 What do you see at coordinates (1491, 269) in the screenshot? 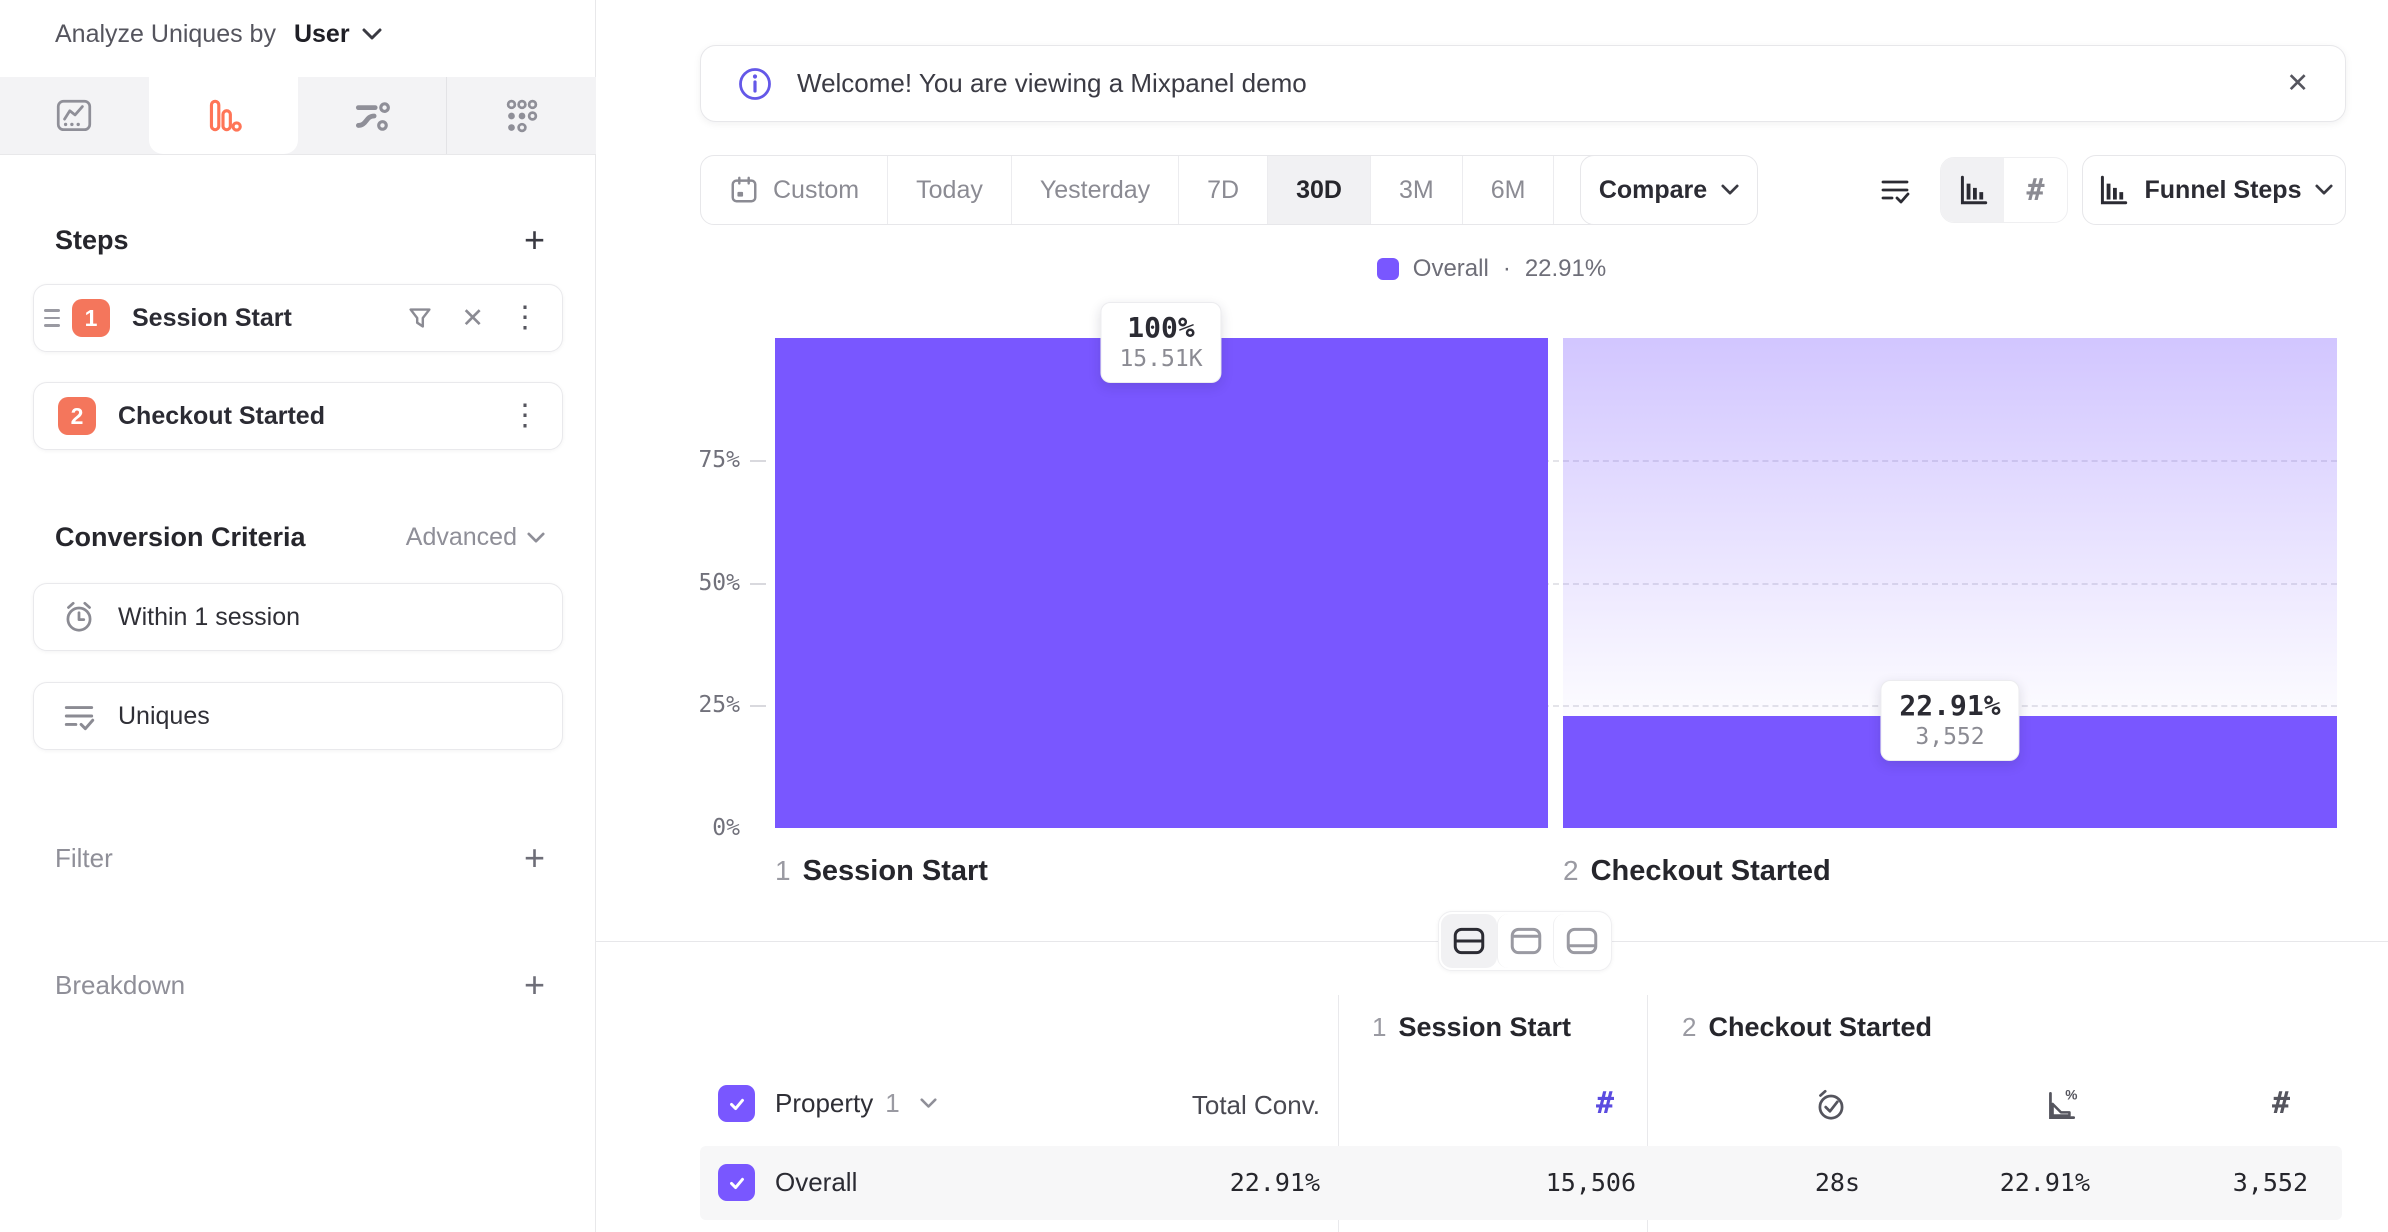
I see `legend-item-overall: Overall · 22.91%` at bounding box center [1491, 269].